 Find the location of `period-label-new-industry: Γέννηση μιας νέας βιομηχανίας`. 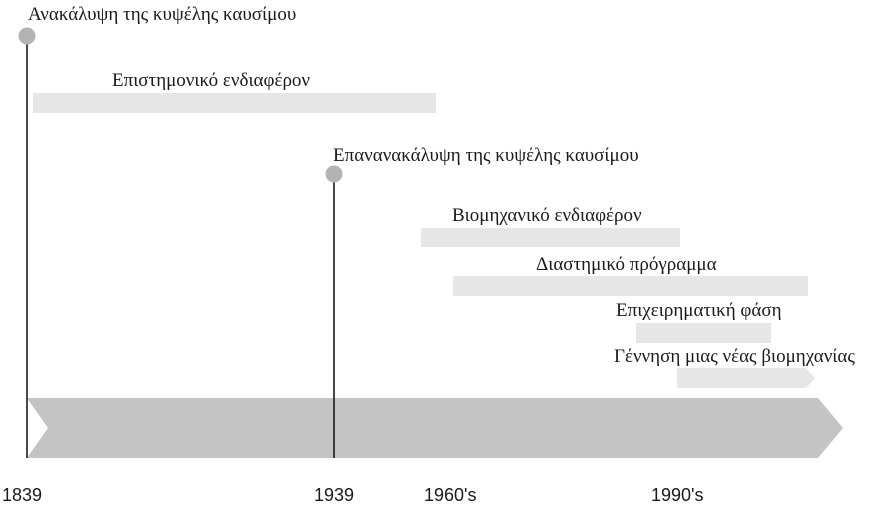

period-label-new-industry: Γέννηση μιας νέας βιομηχανίας is located at coordinates (734, 356).